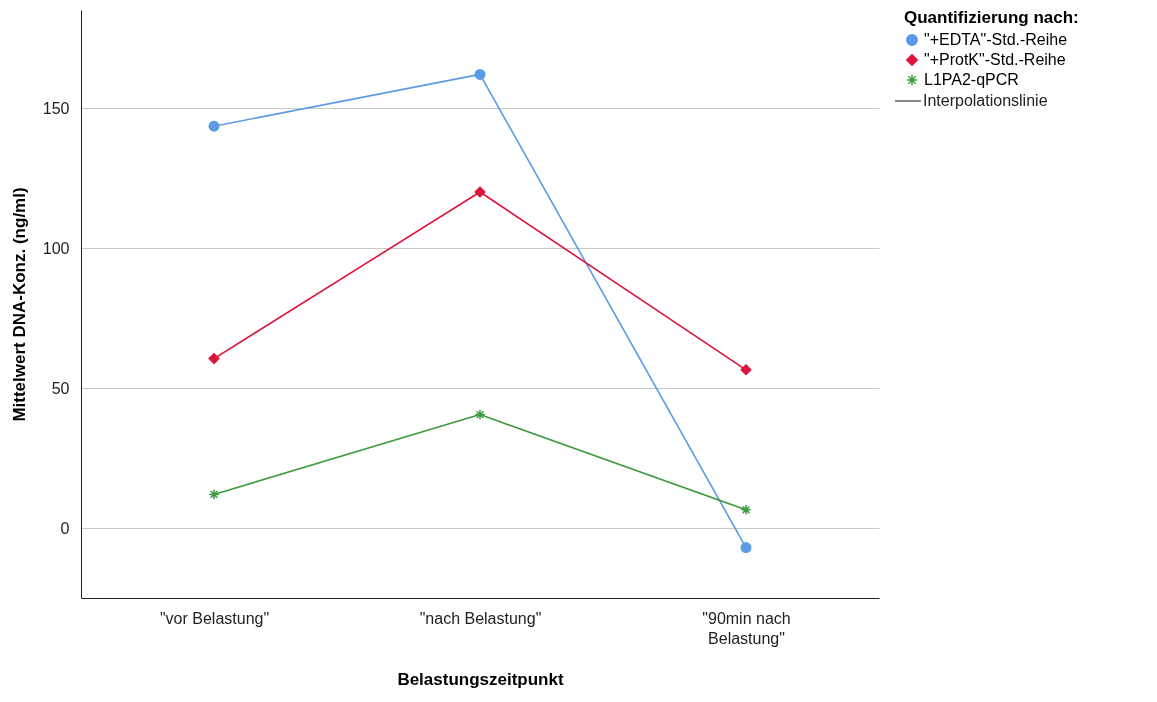 The width and height of the screenshot is (1157, 702). I want to click on y-axis-title: Mittelwert DNA-Konz. (ng/ml), so click(19, 304).